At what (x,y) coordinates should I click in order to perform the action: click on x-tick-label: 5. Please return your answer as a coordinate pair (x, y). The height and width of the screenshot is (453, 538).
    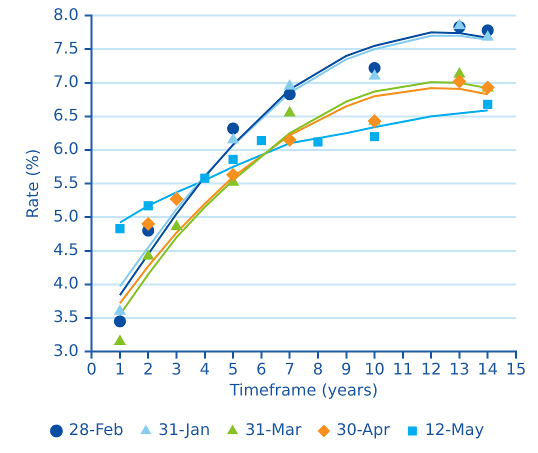
    Looking at the image, I should click on (233, 368).